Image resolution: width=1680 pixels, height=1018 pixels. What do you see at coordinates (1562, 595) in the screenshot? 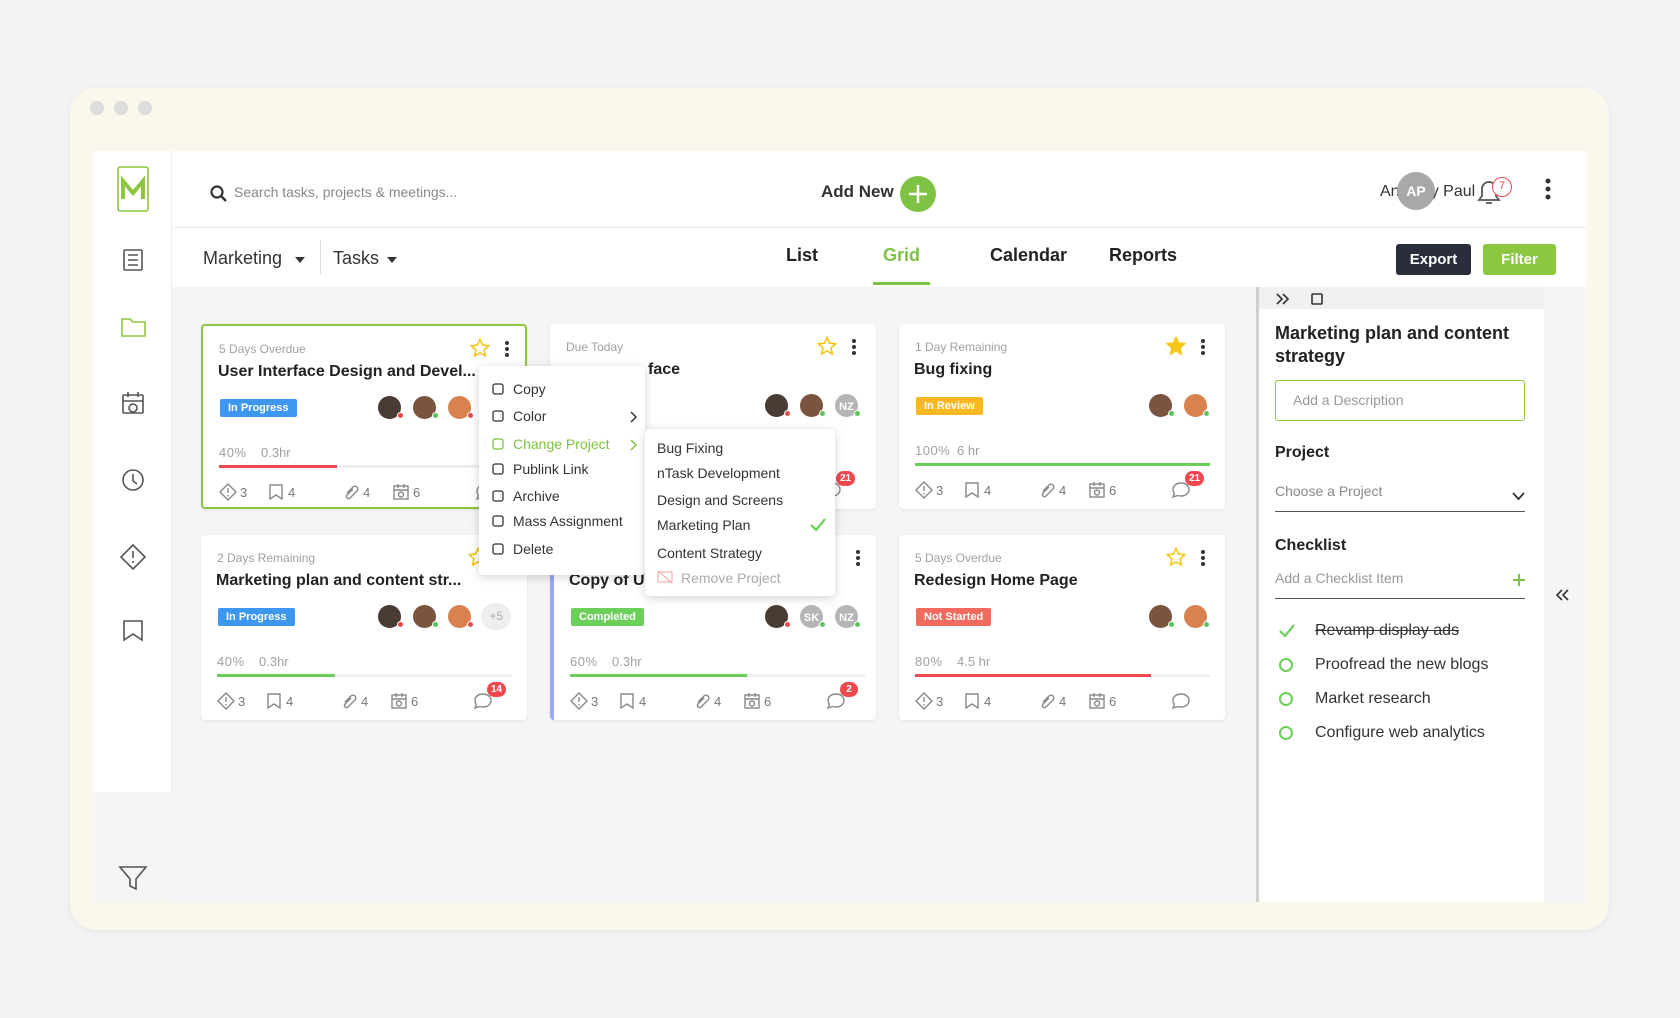
I see `expand-panel` at bounding box center [1562, 595].